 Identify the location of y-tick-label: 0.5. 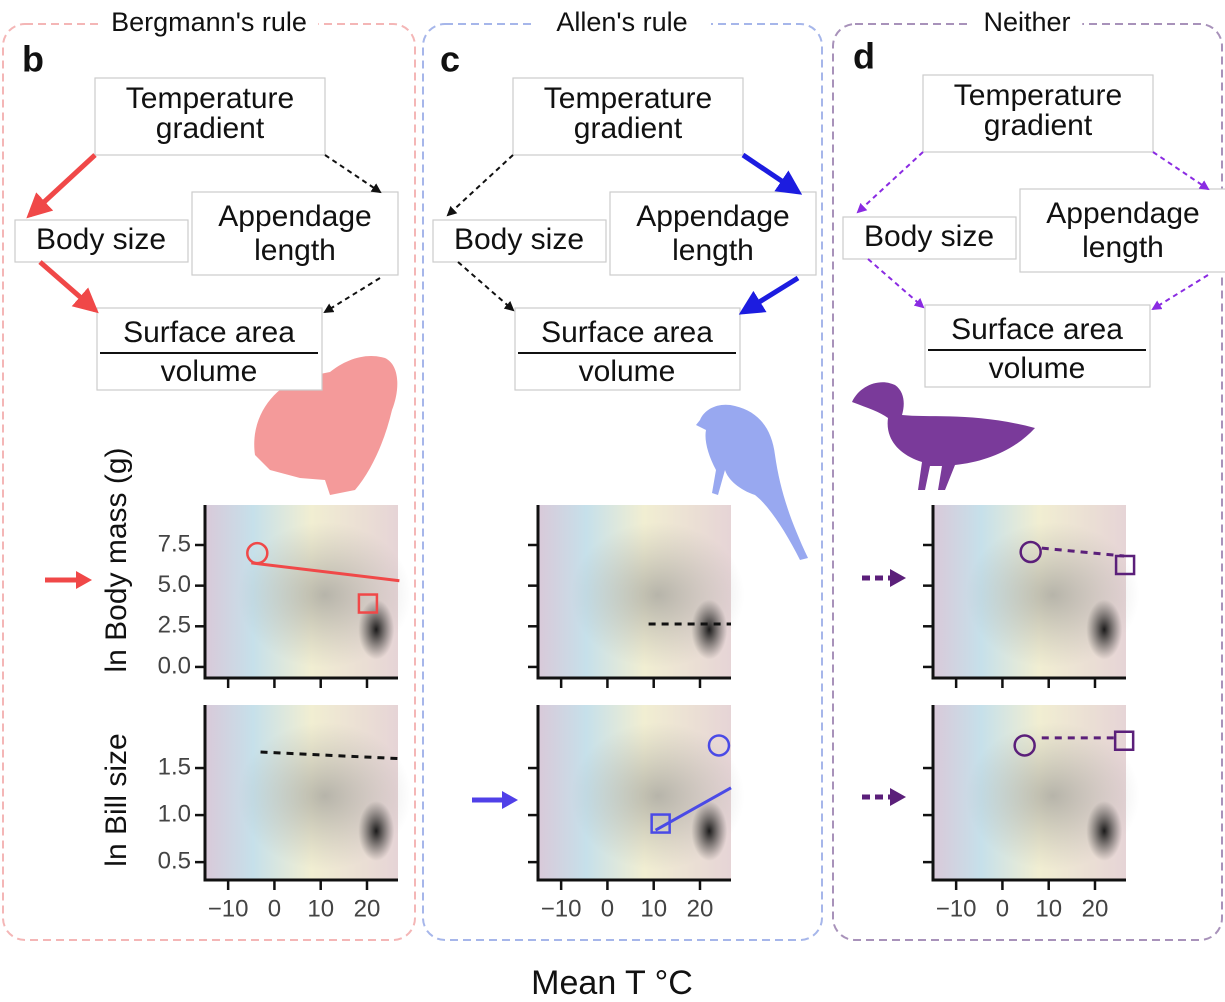
(174, 860).